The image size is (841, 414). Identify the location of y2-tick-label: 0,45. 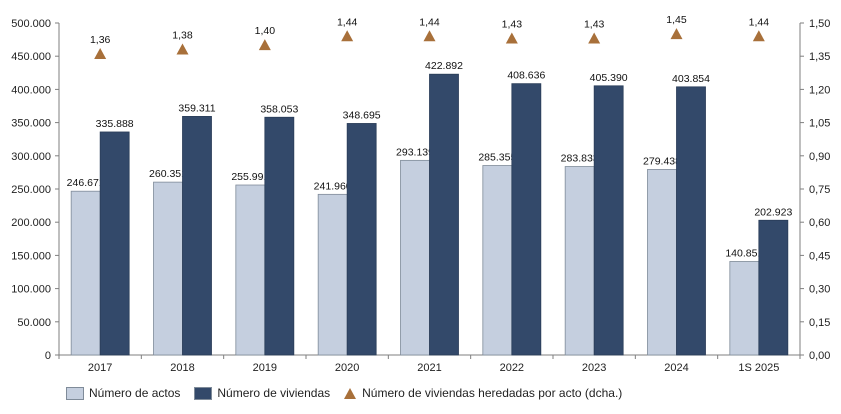
(819, 256).